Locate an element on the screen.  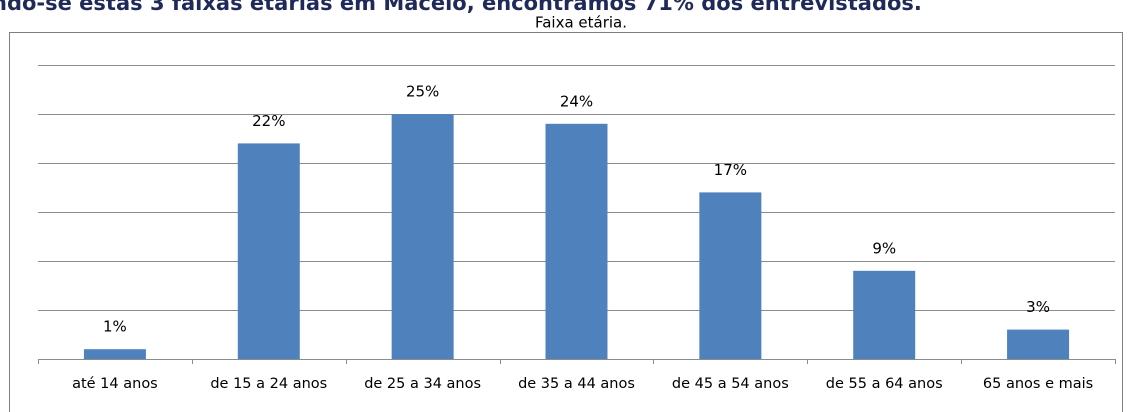
data-label: 1% is located at coordinates (115, 327).